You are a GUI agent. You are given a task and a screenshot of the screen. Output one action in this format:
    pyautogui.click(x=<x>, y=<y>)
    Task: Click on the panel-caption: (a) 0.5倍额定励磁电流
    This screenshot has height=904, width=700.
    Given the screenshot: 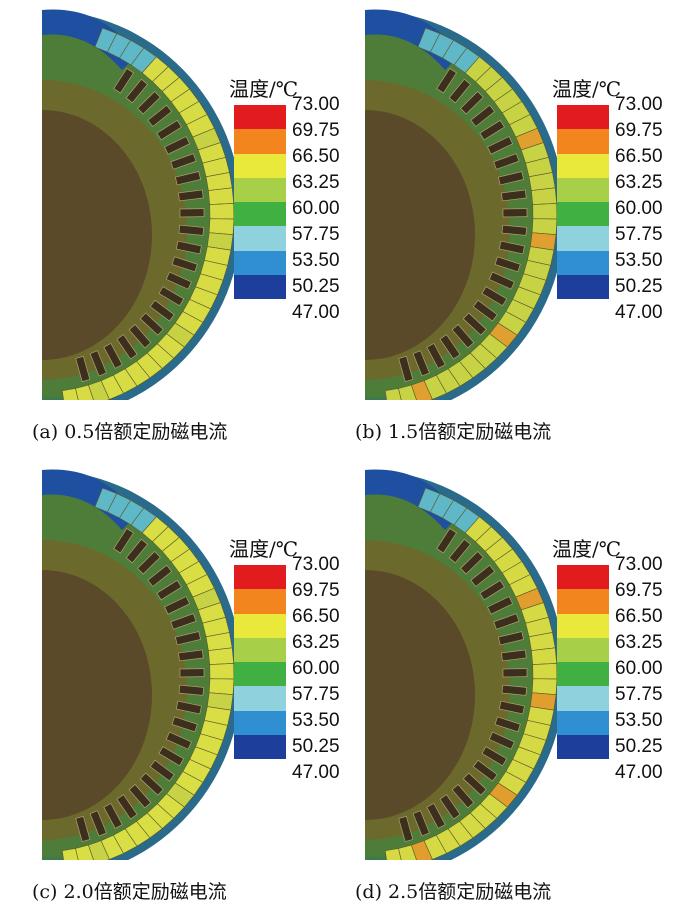 What is the action you would take?
    pyautogui.click(x=130, y=432)
    